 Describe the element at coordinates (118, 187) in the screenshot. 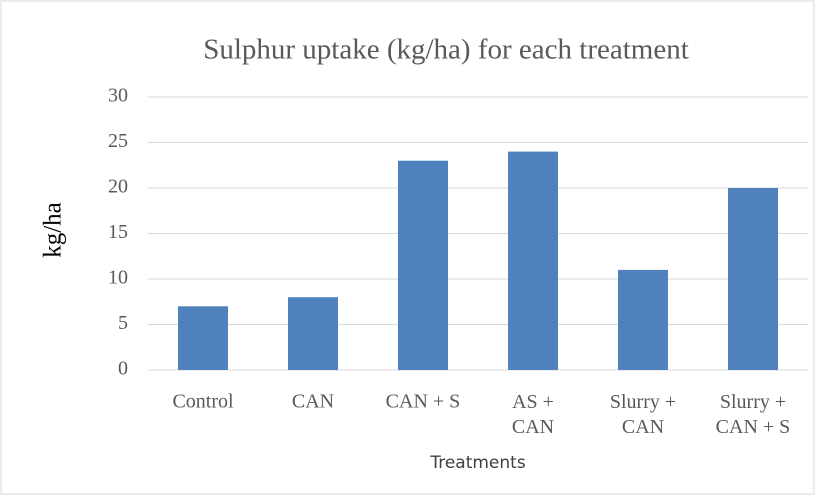

I see `y-tick-label: 20` at that location.